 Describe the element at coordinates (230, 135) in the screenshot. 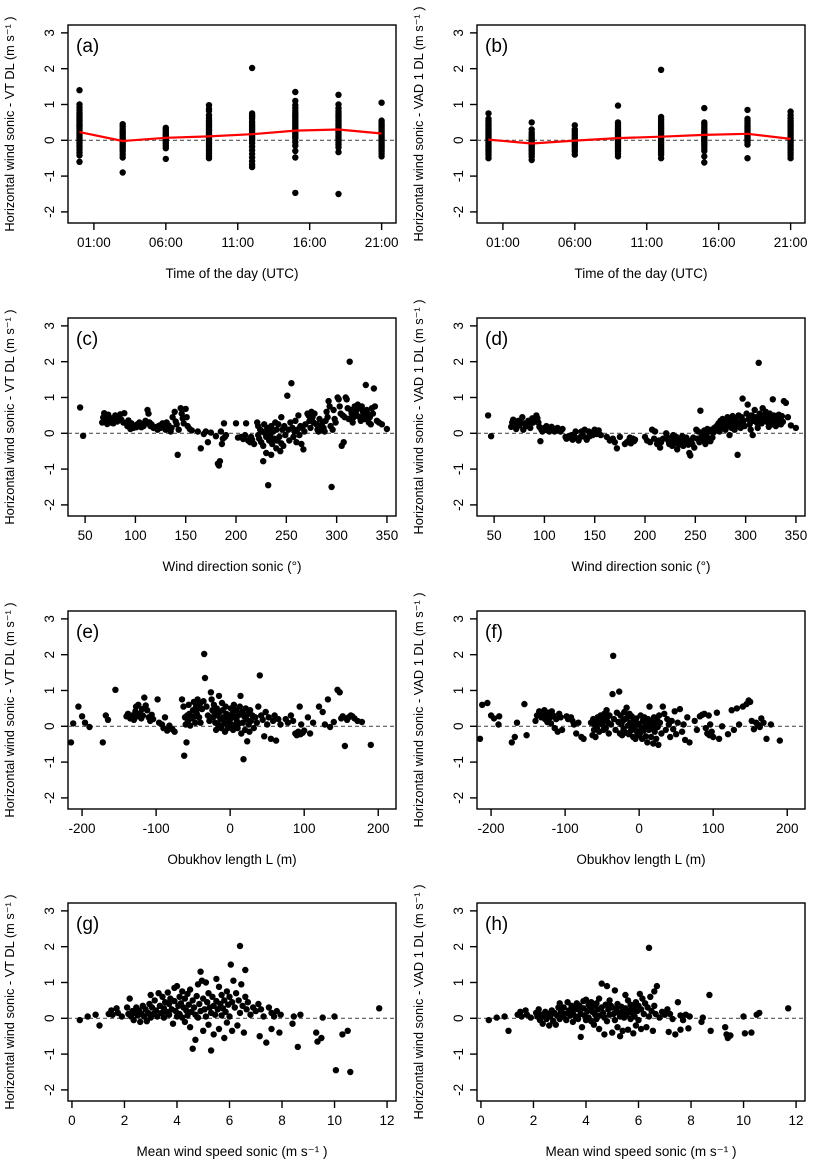

I see `red-mean-line` at that location.